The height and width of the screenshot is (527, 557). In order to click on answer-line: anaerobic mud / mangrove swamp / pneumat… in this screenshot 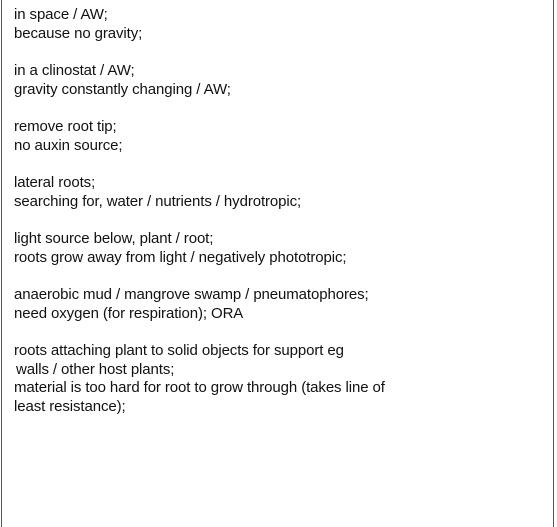, I will do `click(191, 294)`.